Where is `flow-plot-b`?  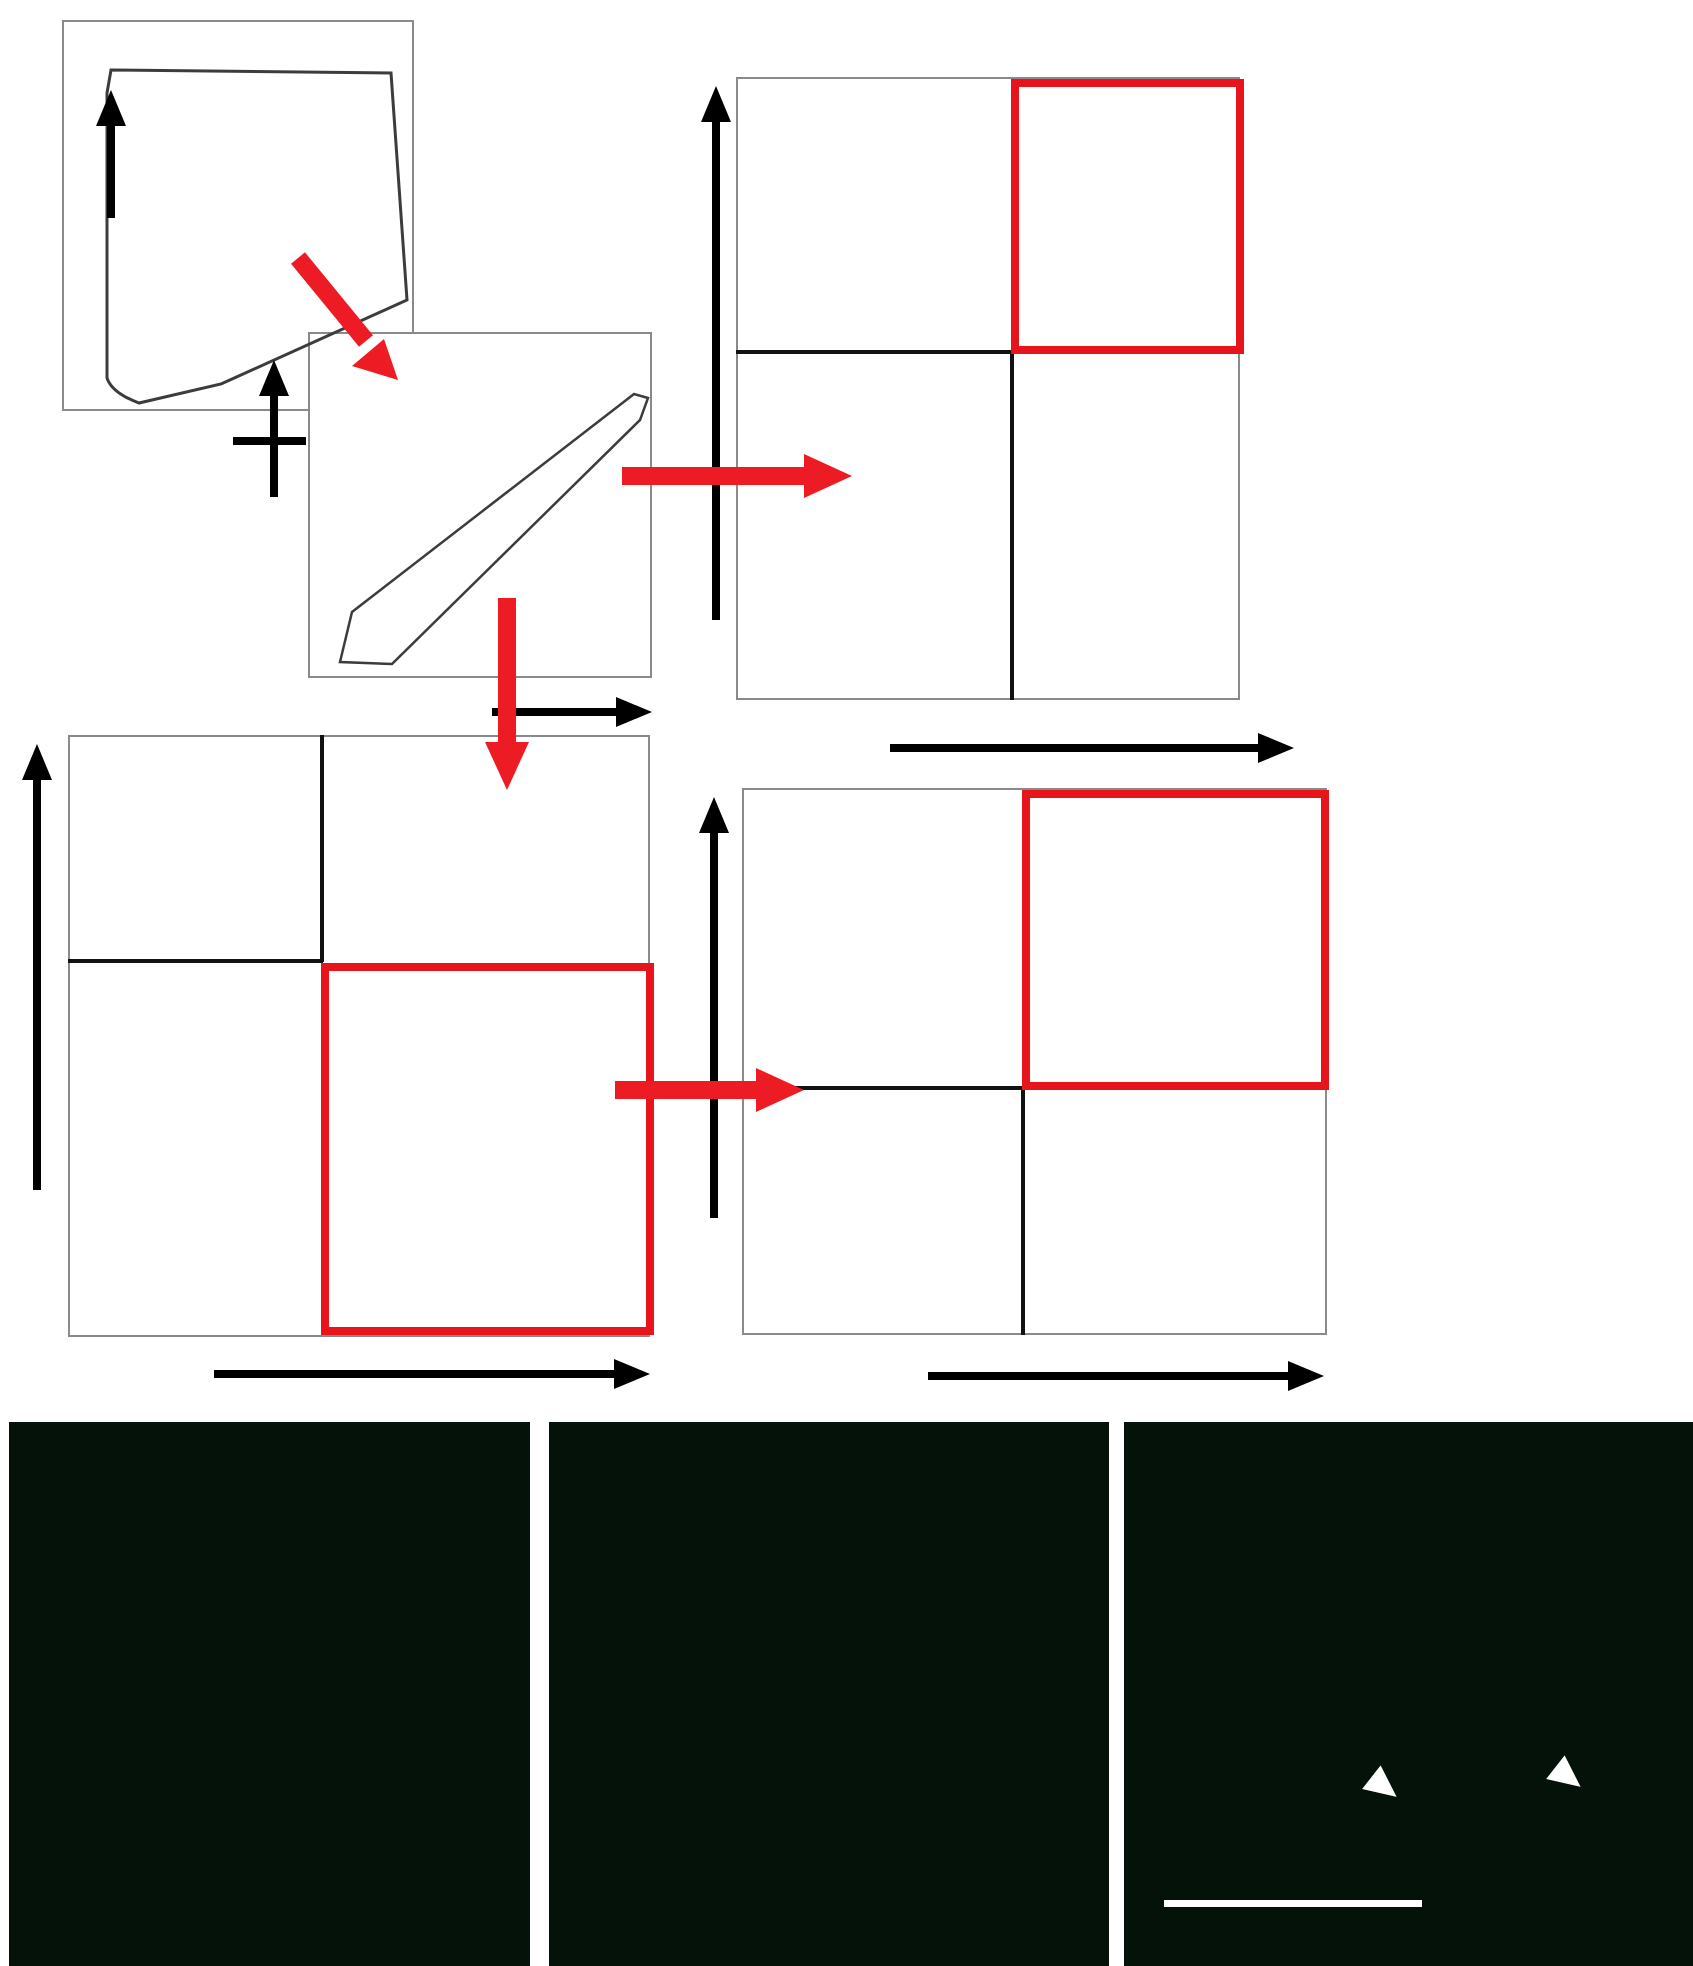
flow-plot-b is located at coordinates (988, 388).